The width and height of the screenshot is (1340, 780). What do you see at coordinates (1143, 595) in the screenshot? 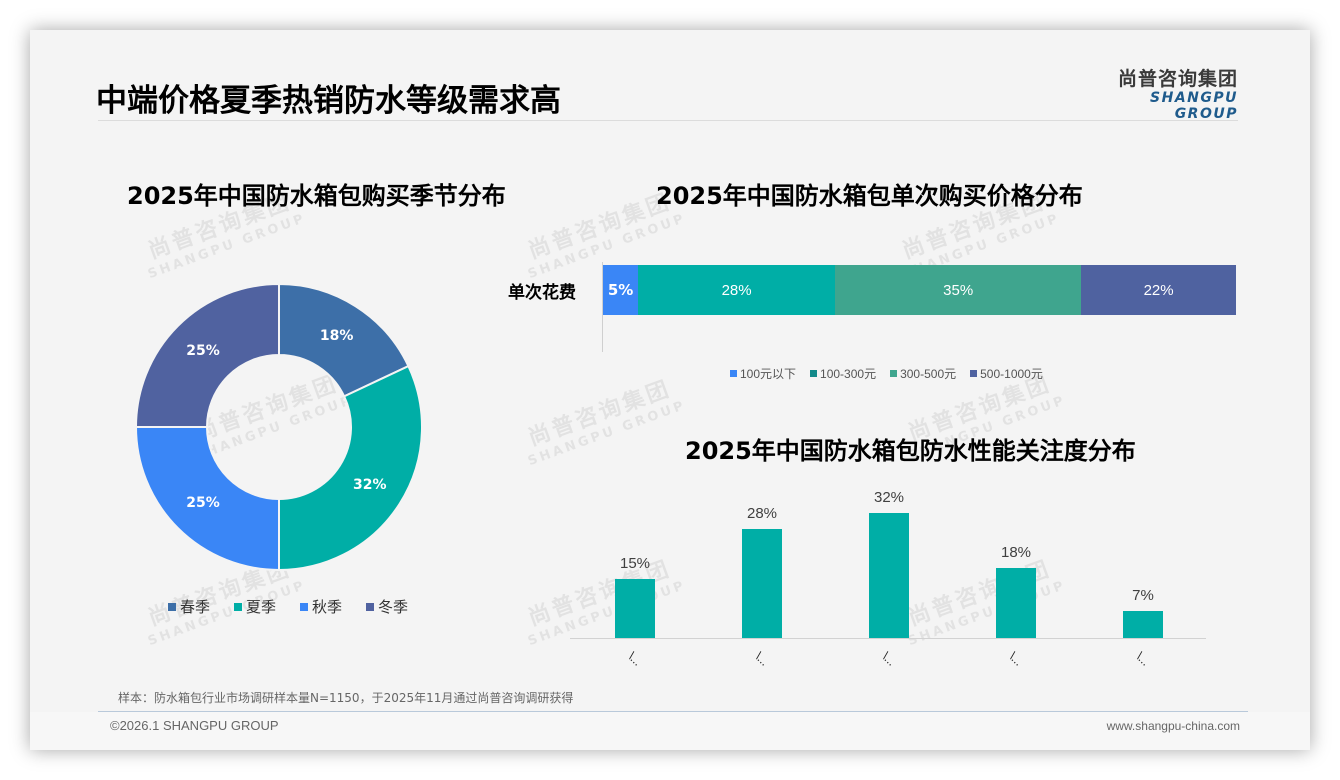
I see `column-value-label: 7%` at bounding box center [1143, 595].